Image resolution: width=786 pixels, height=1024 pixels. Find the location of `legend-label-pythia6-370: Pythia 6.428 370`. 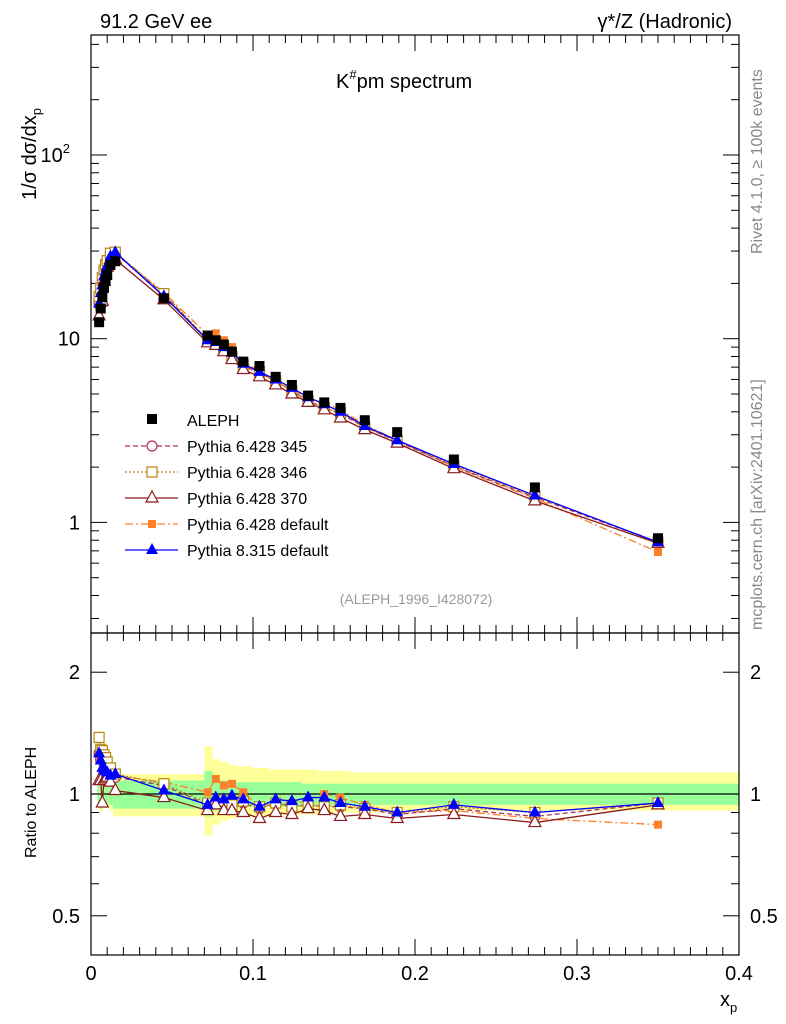

legend-label-pythia6-370: Pythia 6.428 370 is located at coordinates (247, 499).